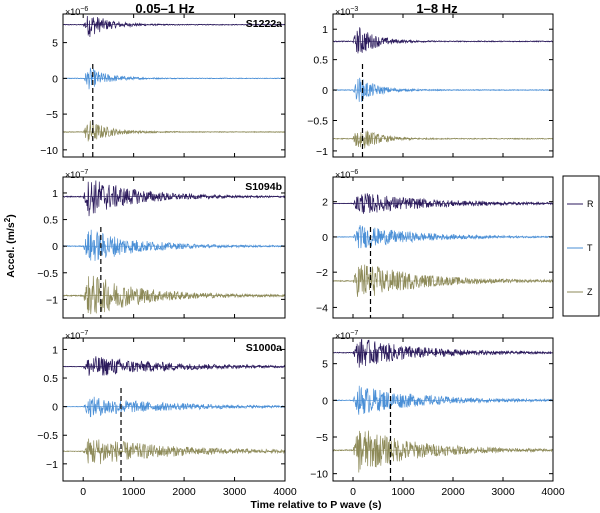 Image resolution: width=600 pixels, height=513 pixels. What do you see at coordinates (11, 216) in the screenshot?
I see `y-axis-label-close: )` at bounding box center [11, 216].